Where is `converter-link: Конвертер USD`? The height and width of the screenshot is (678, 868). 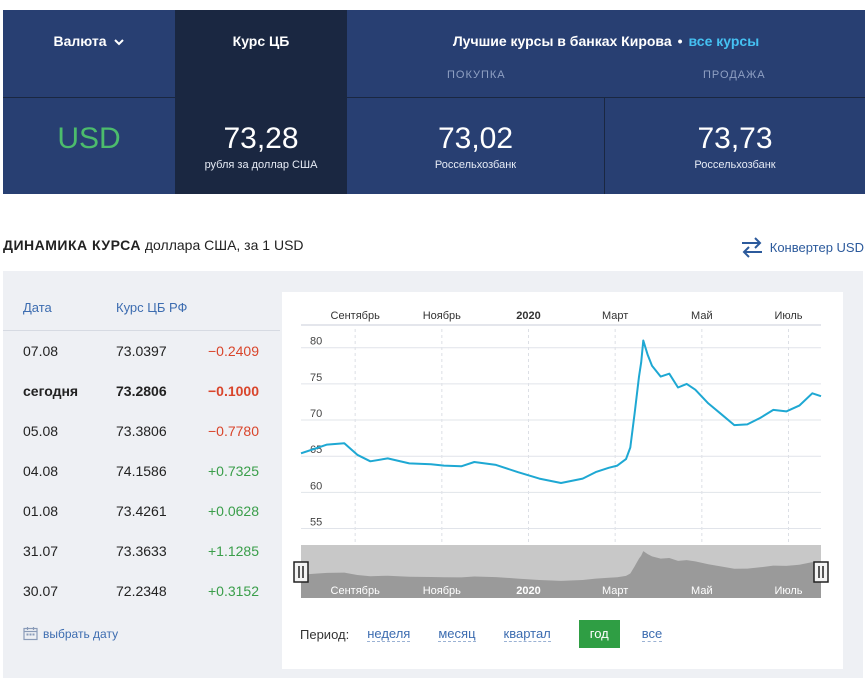
converter-link: Конвертер USD is located at coordinates (802, 247).